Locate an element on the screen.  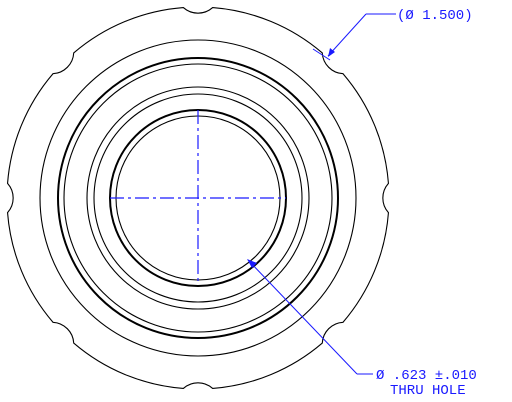
thru-hole-arrowhead is located at coordinates (252, 263).